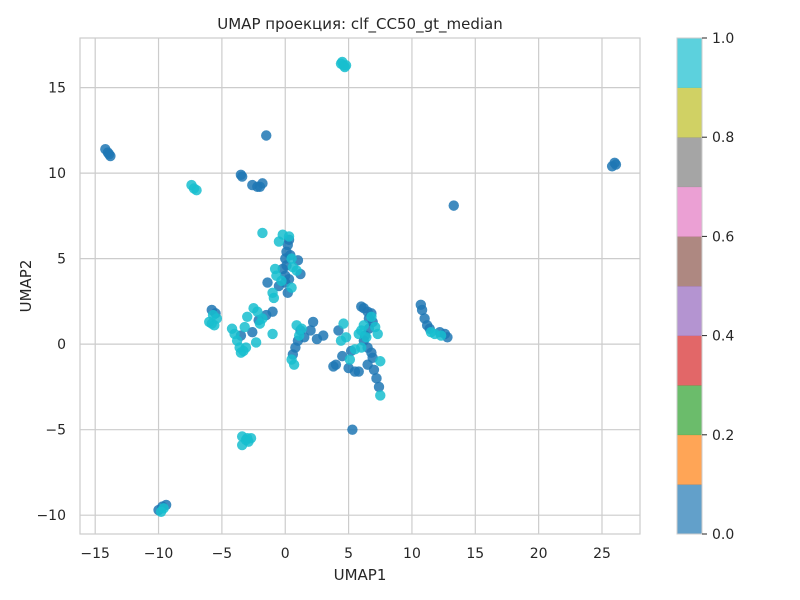  What do you see at coordinates (348, 554) in the screenshot?
I see `x-tick-label: 5` at bounding box center [348, 554].